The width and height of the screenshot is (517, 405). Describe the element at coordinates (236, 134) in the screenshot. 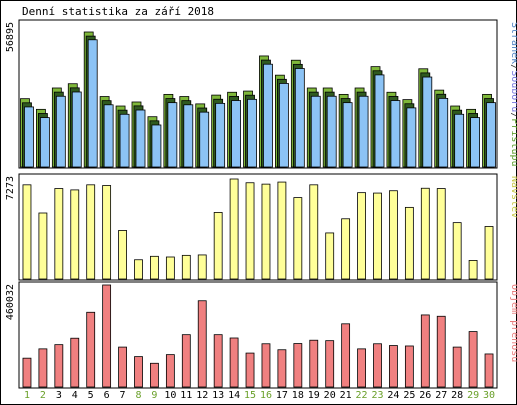

I see `bar-stránek-day-14` at that location.